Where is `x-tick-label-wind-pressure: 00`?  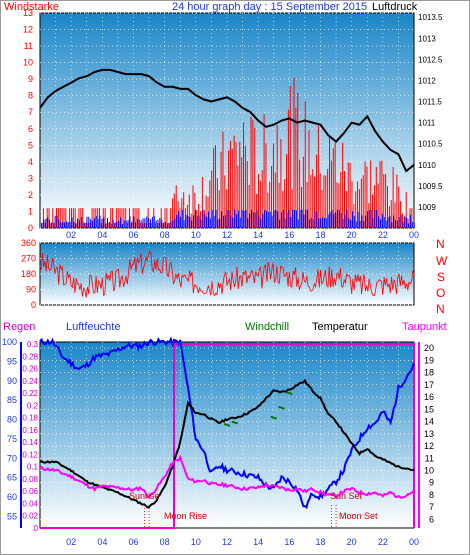 x-tick-label-wind-pressure: 00 is located at coordinates (414, 235).